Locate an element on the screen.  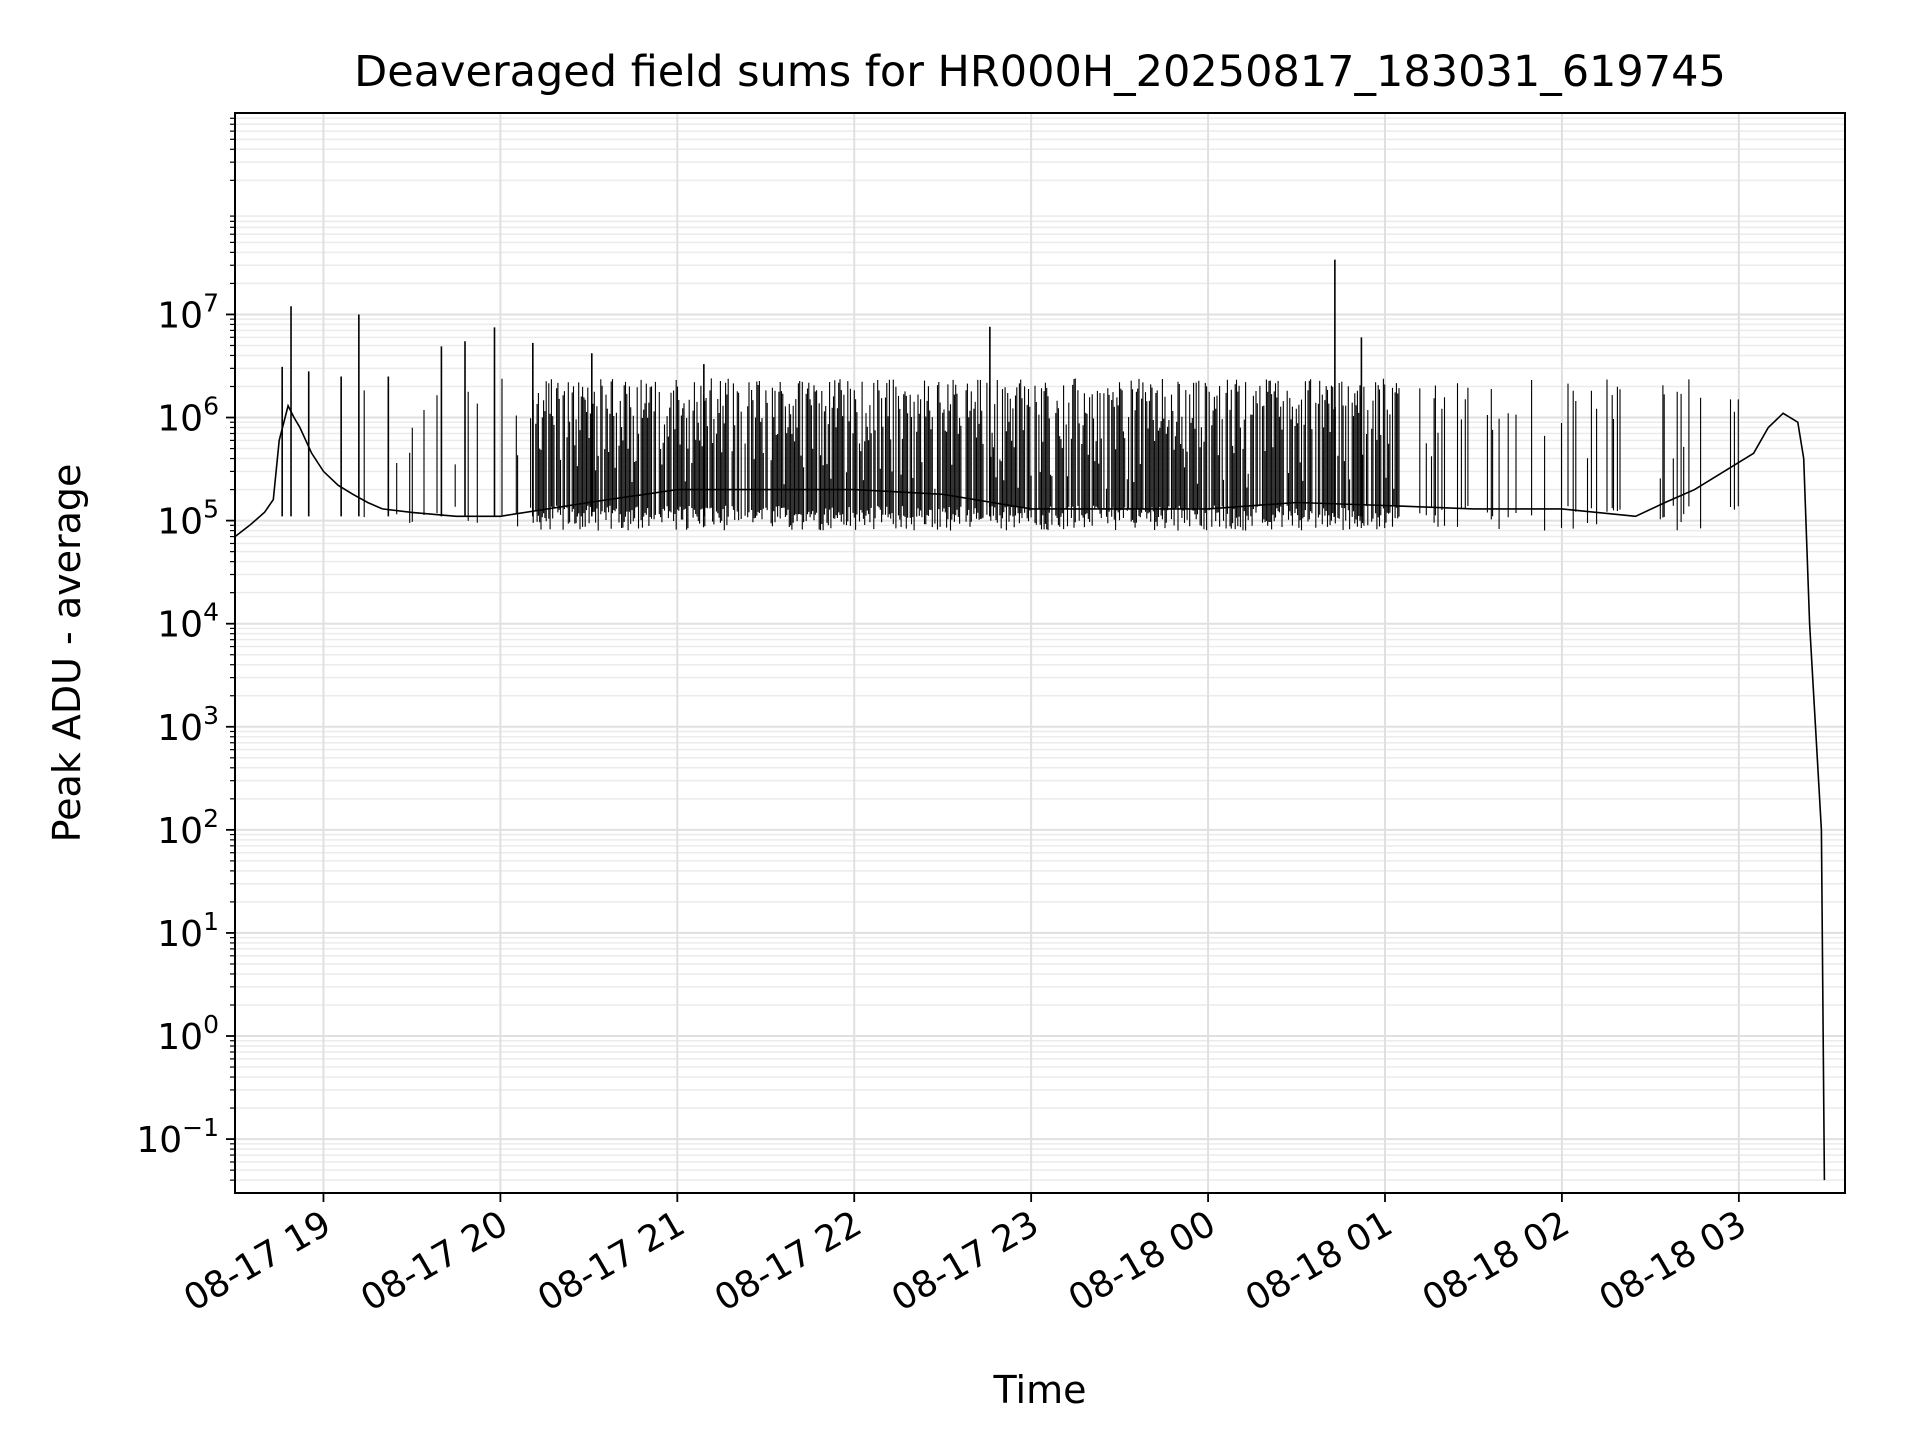
y-tick-label: 10³ is located at coordinates (188, 725).